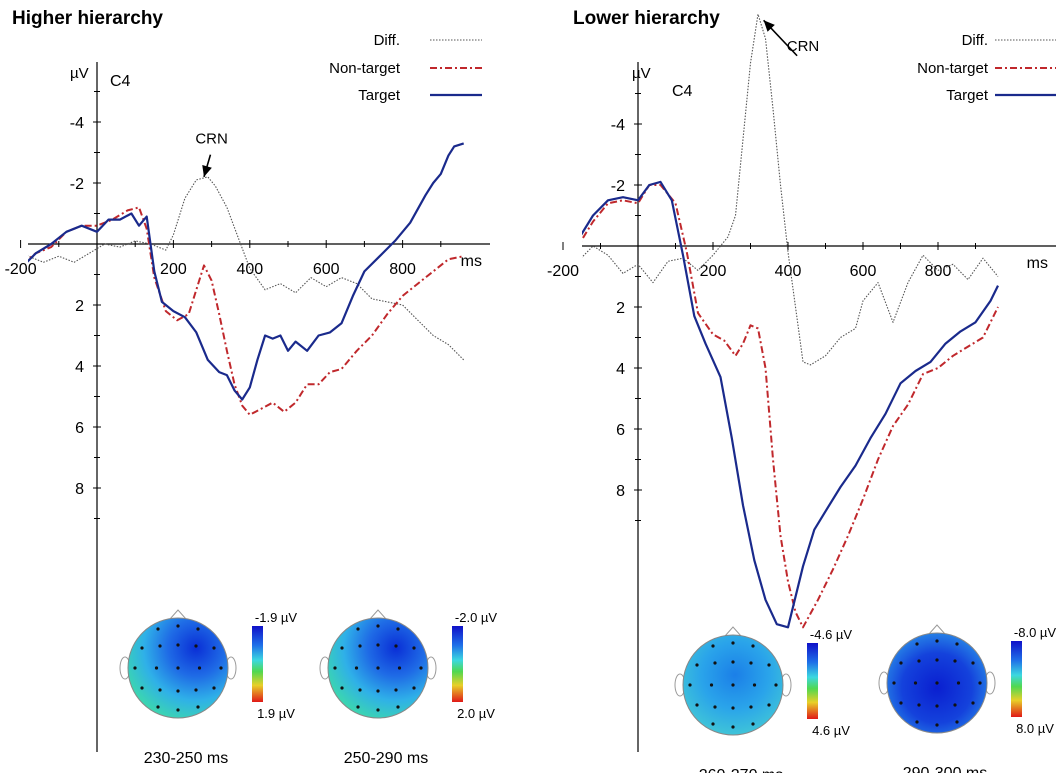 This screenshot has height=773, width=1064. What do you see at coordinates (741, 770) in the screenshot?
I see `topomap-time-window: 260-270 ms` at bounding box center [741, 770].